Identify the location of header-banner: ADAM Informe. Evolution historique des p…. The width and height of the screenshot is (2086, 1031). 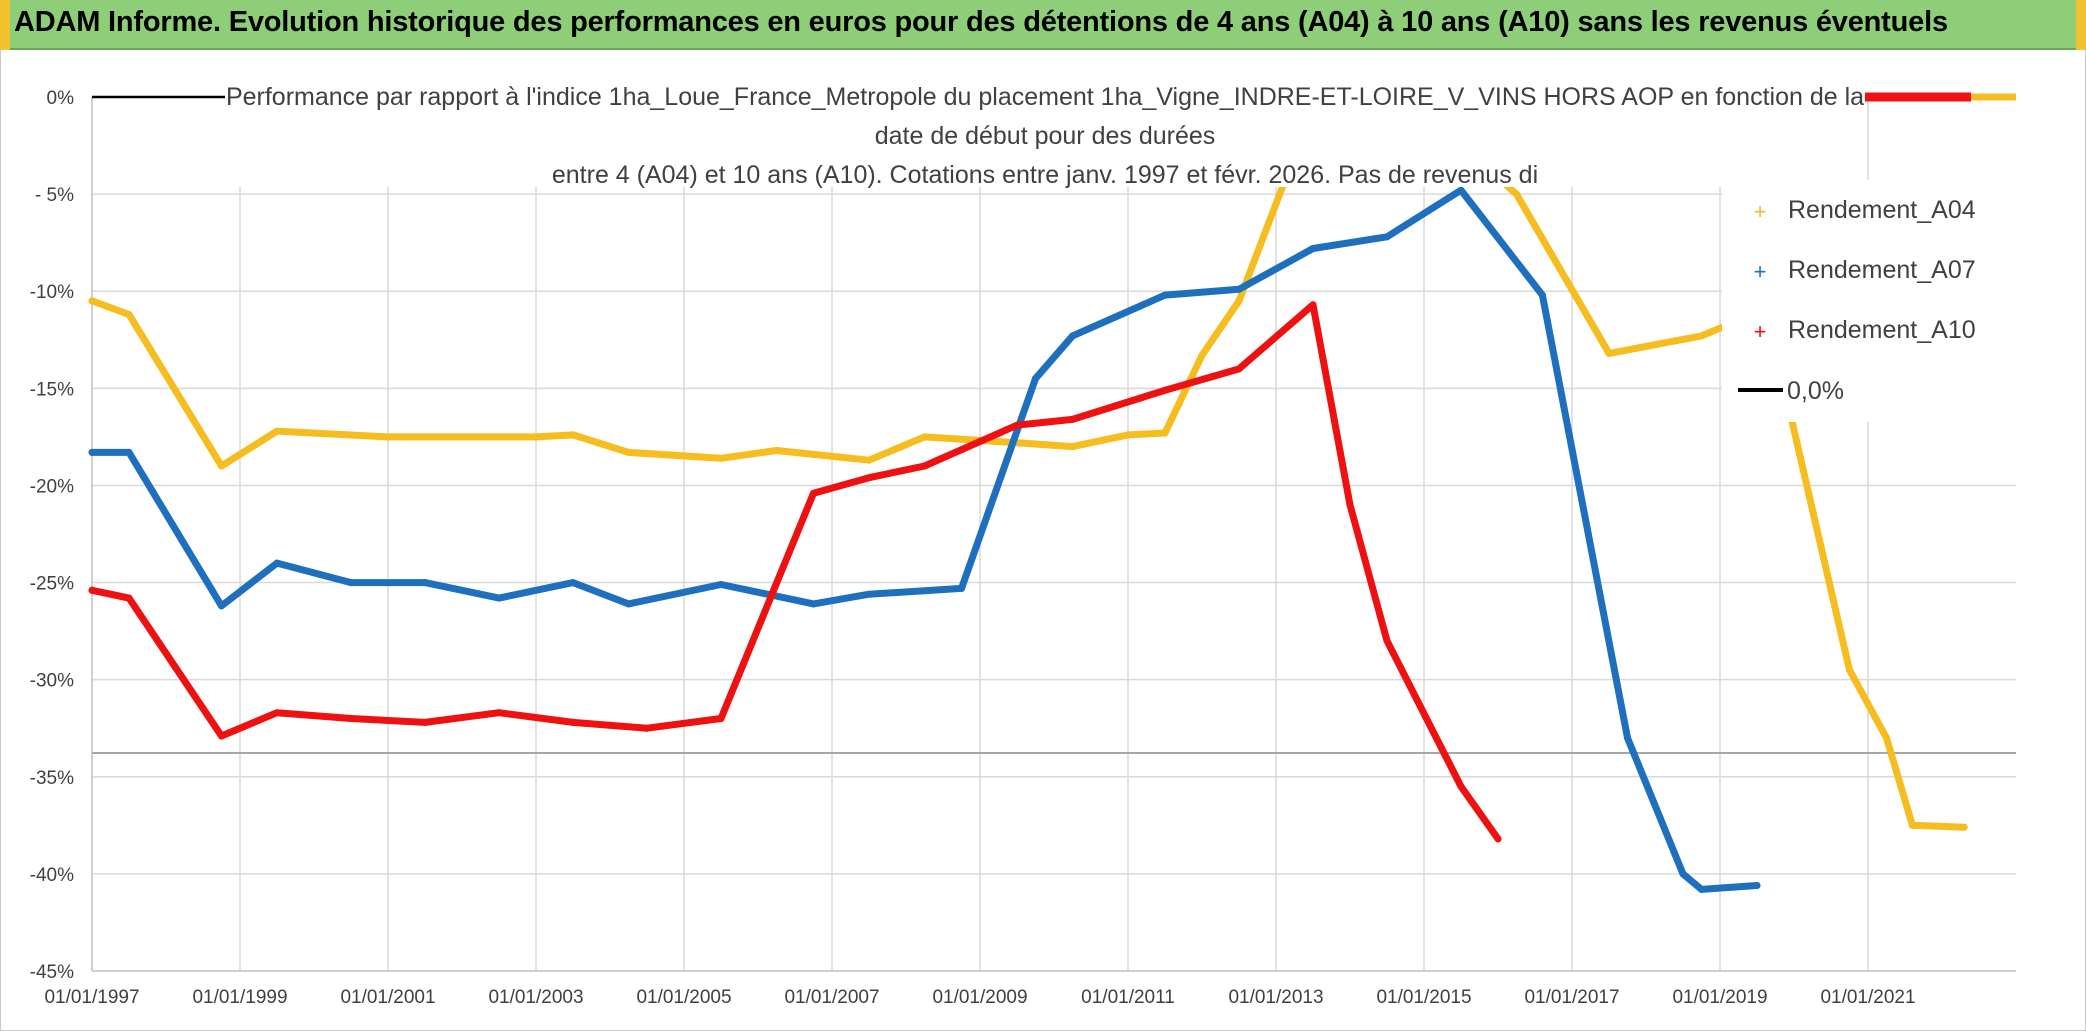
(1043, 25).